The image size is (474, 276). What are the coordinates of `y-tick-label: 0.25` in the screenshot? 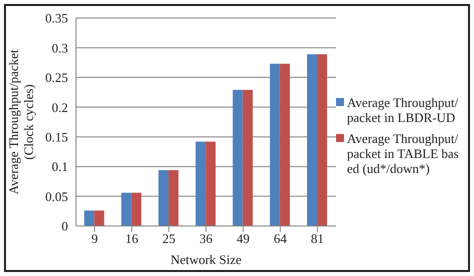 It's located at (56, 78).